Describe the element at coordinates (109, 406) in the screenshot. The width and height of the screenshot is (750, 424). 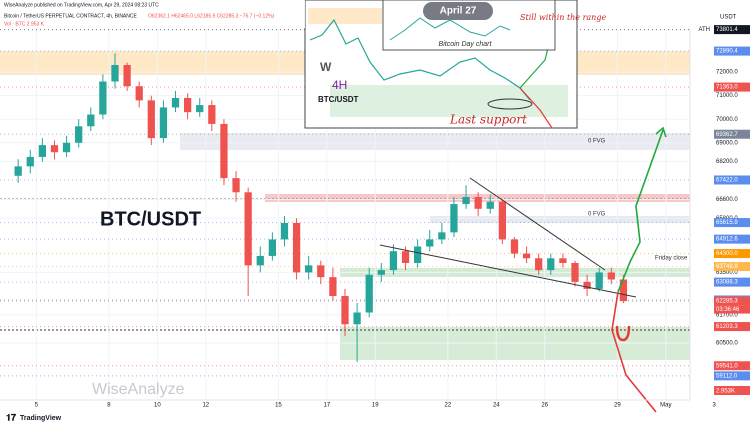
I see `x-tick-label: 8` at that location.